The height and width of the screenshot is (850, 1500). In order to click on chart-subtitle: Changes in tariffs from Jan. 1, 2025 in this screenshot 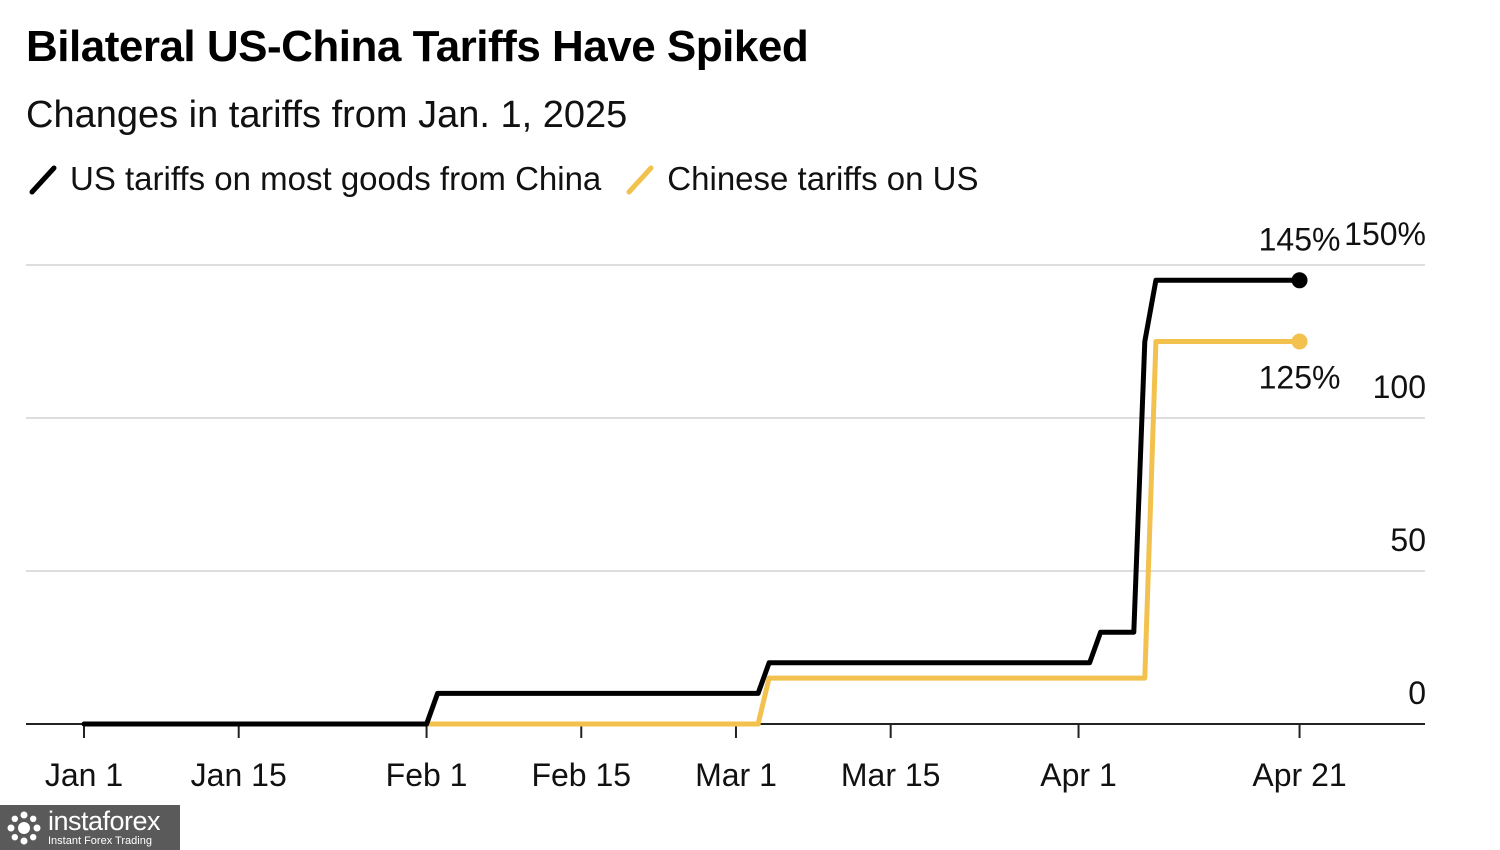, I will do `click(327, 115)`.